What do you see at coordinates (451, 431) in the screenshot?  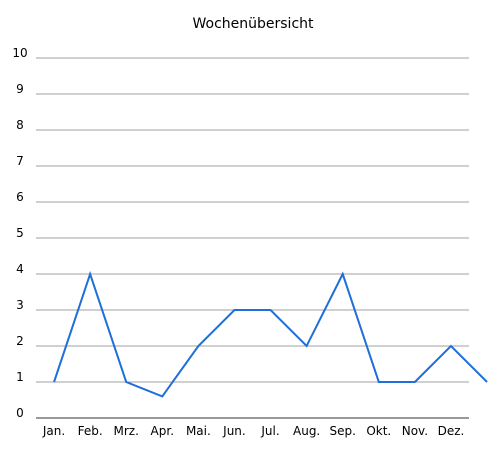 I see `x-tick-label-12: Dez.` at bounding box center [451, 431].